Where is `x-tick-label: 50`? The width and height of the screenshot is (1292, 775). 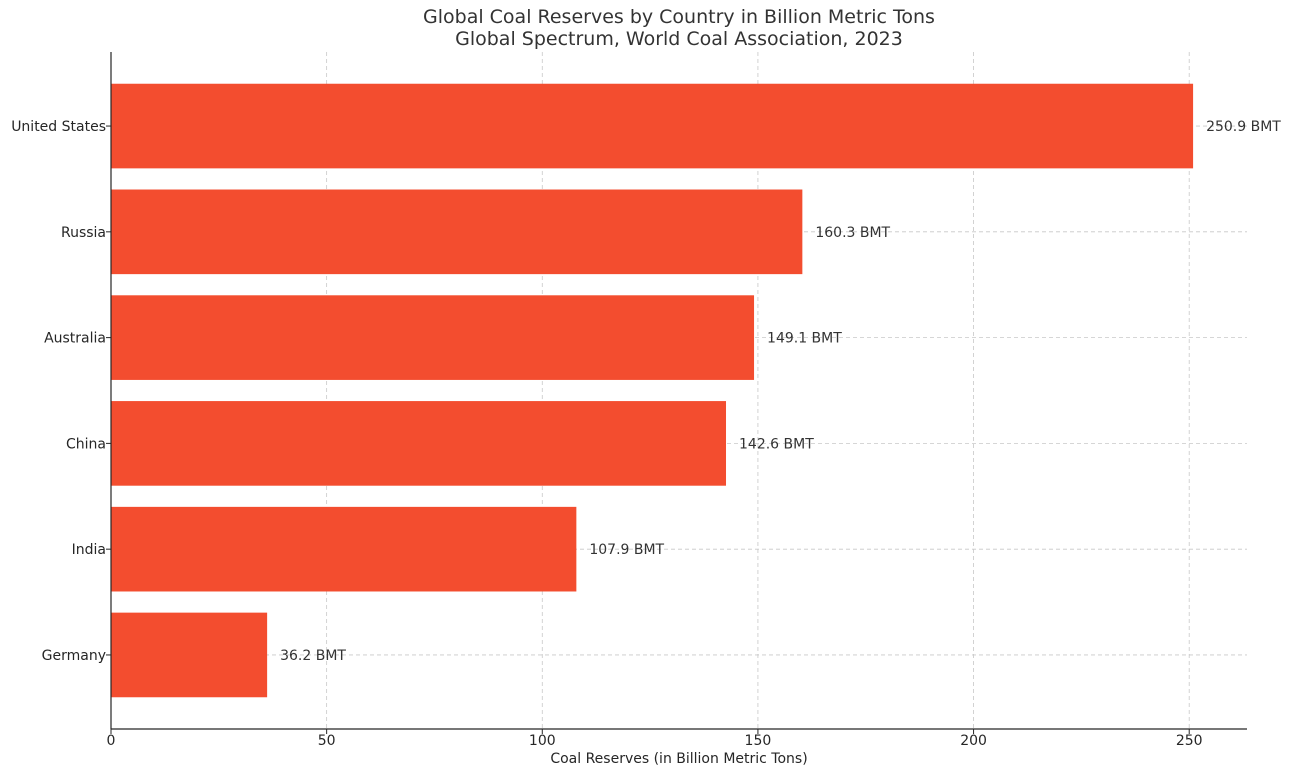
x-tick-label: 50 is located at coordinates (327, 741).